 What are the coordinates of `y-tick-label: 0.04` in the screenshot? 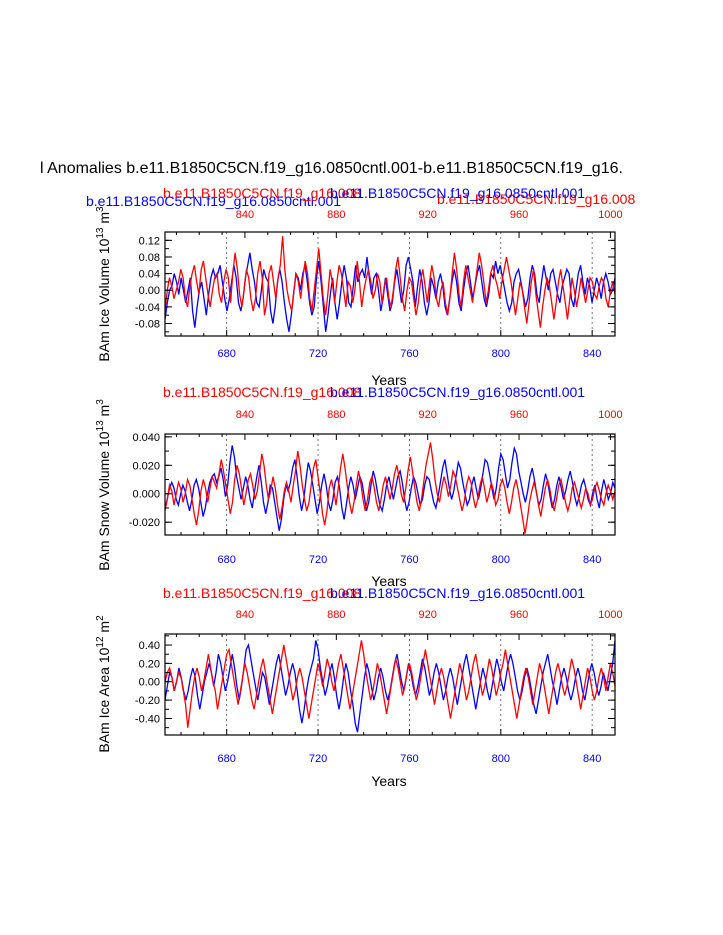 It's located at (149, 275).